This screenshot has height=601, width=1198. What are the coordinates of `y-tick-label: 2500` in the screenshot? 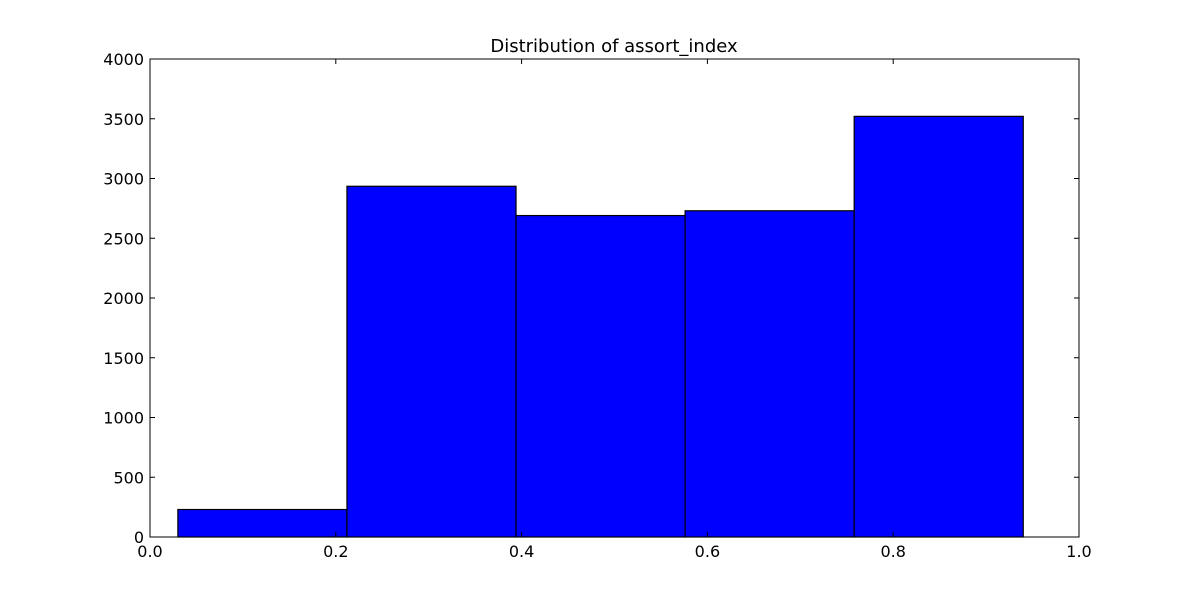 It's located at (123, 238).